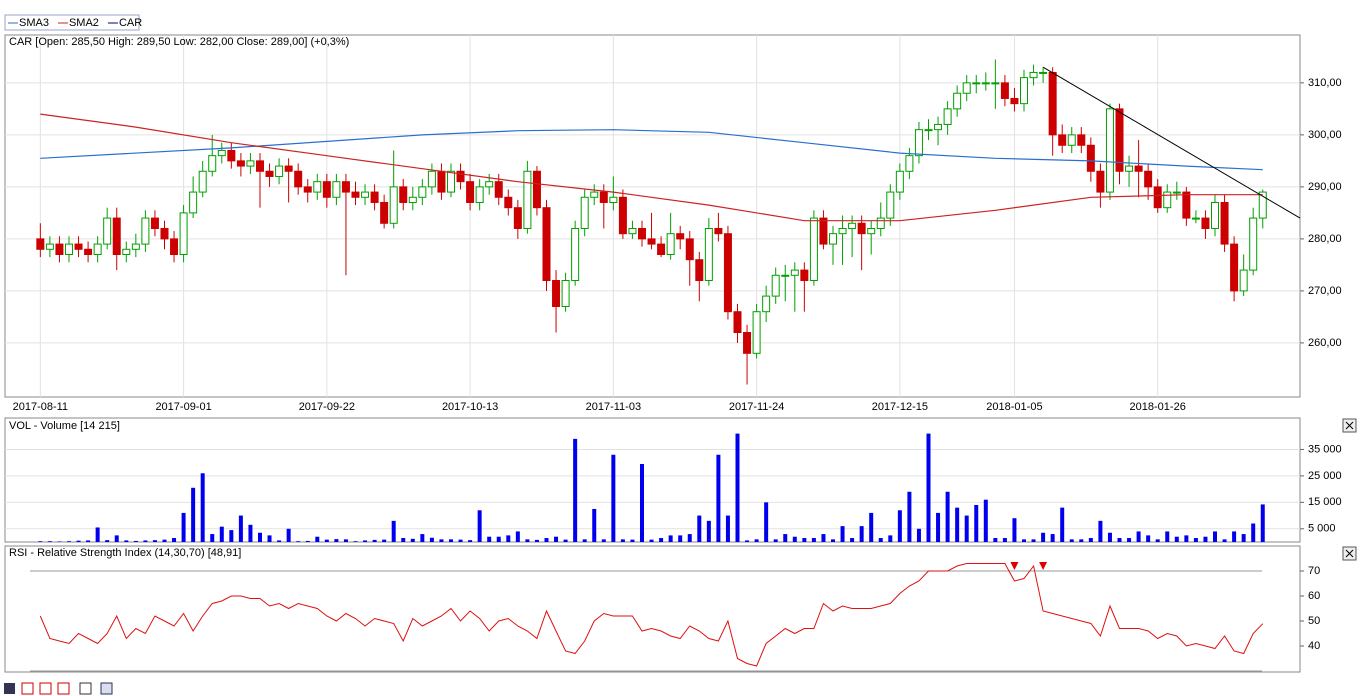 Image resolution: width=1366 pixels, height=696 pixels. Describe the element at coordinates (1314, 571) in the screenshot. I see `y-tick-label: 70` at that location.